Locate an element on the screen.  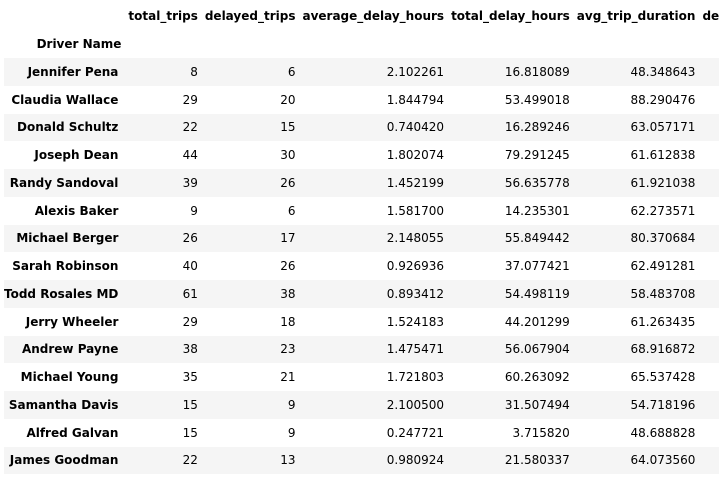
table-cell: 2.100500 is located at coordinates (415, 404).